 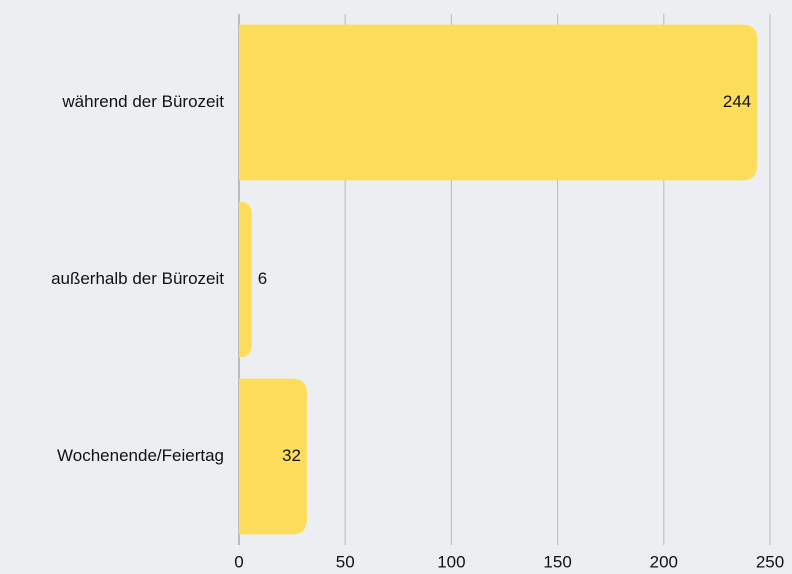 What do you see at coordinates (770, 561) in the screenshot?
I see `x-tick-label: 250` at bounding box center [770, 561].